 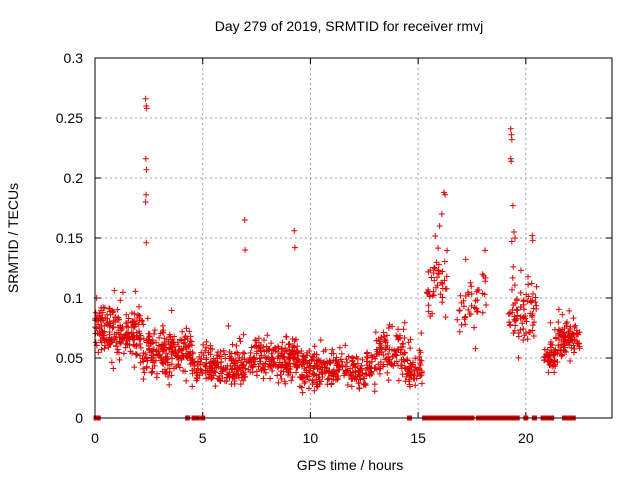 What do you see at coordinates (69, 358) in the screenshot?
I see `y-tick-label: 0.05` at bounding box center [69, 358].